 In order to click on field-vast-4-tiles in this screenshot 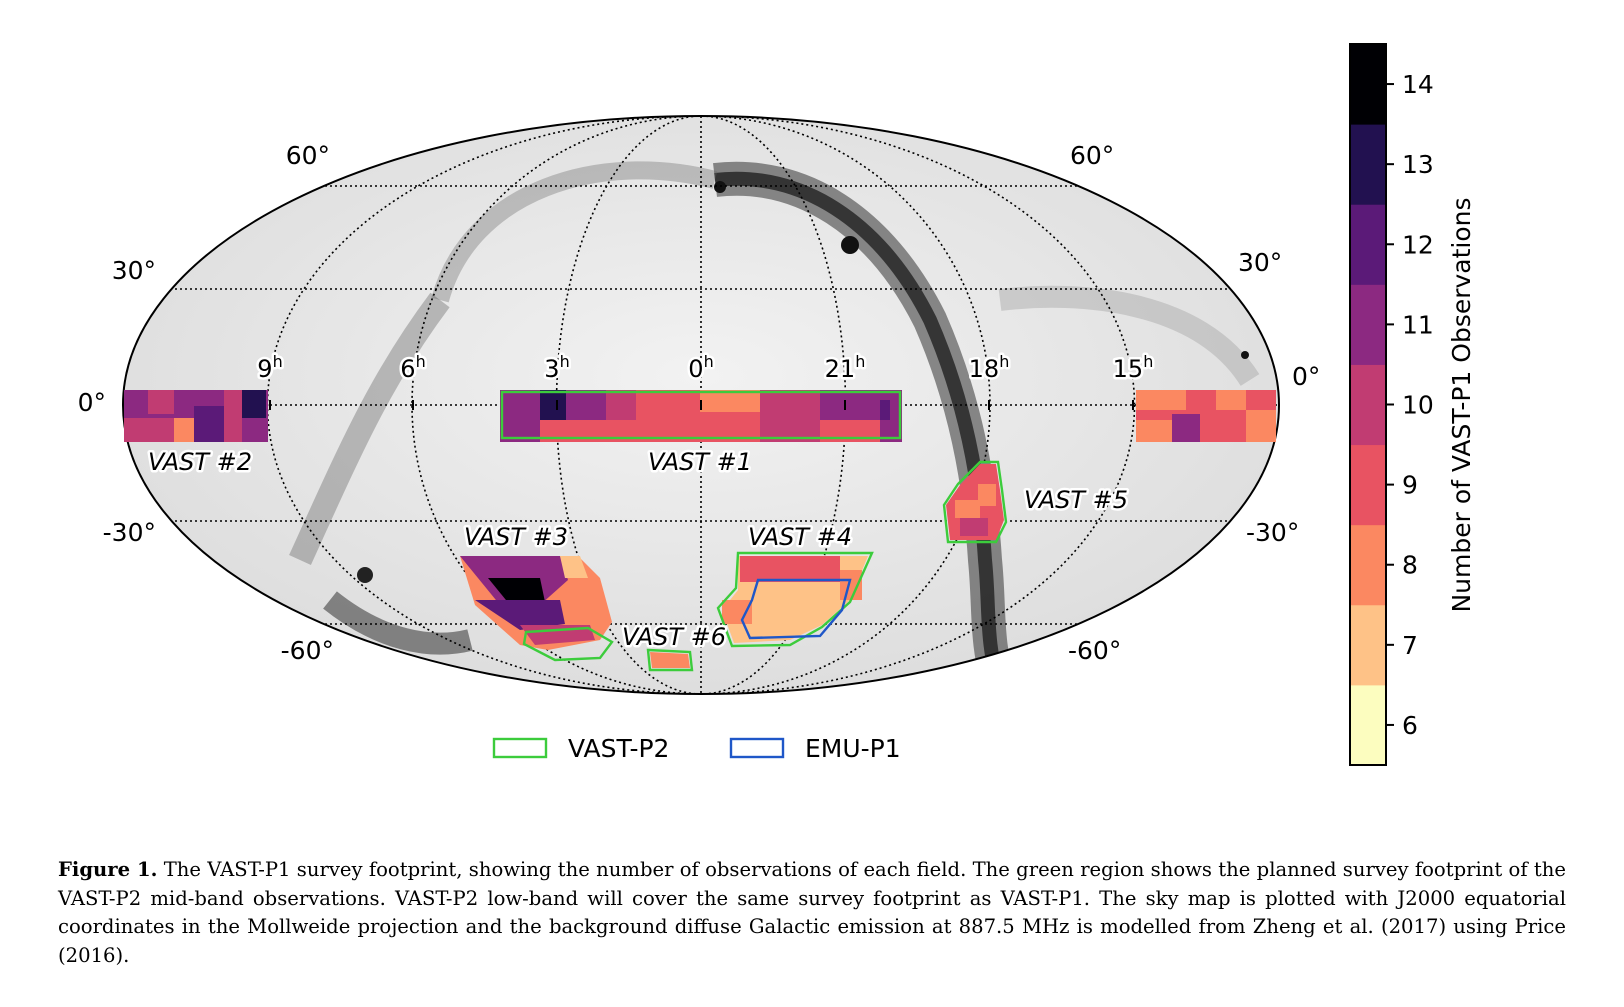, I will do `click(795, 599)`.